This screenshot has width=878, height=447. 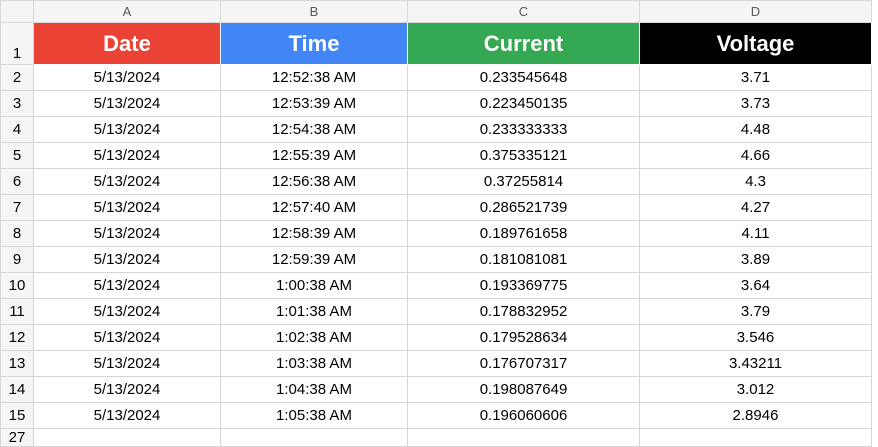 What do you see at coordinates (523, 415) in the screenshot?
I see `cell-current: 0.196060606` at bounding box center [523, 415].